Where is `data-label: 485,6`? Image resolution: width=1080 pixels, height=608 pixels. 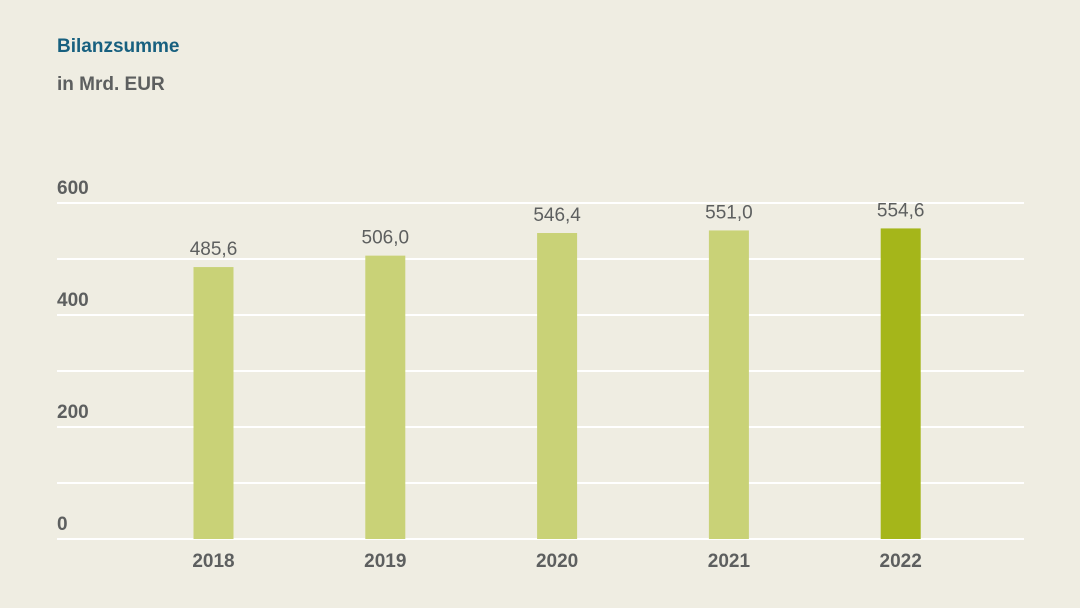
data-label: 485,6 is located at coordinates (214, 249).